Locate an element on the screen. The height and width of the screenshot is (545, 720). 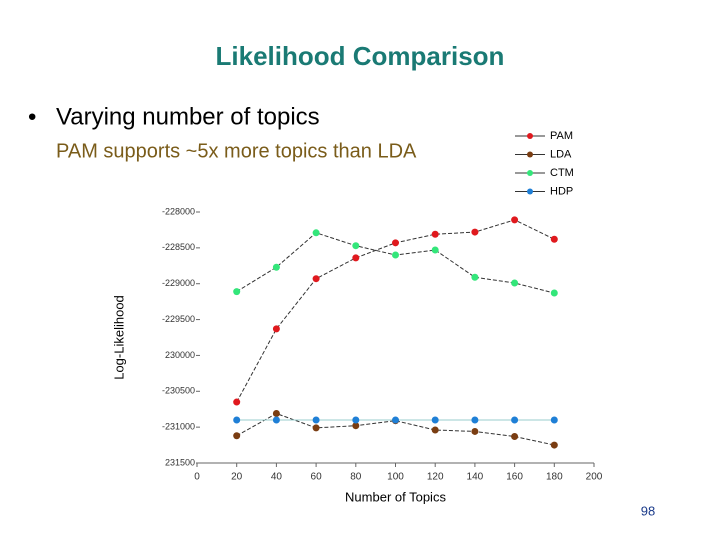
x-axis-label: Number of Topics is located at coordinates (395, 496).